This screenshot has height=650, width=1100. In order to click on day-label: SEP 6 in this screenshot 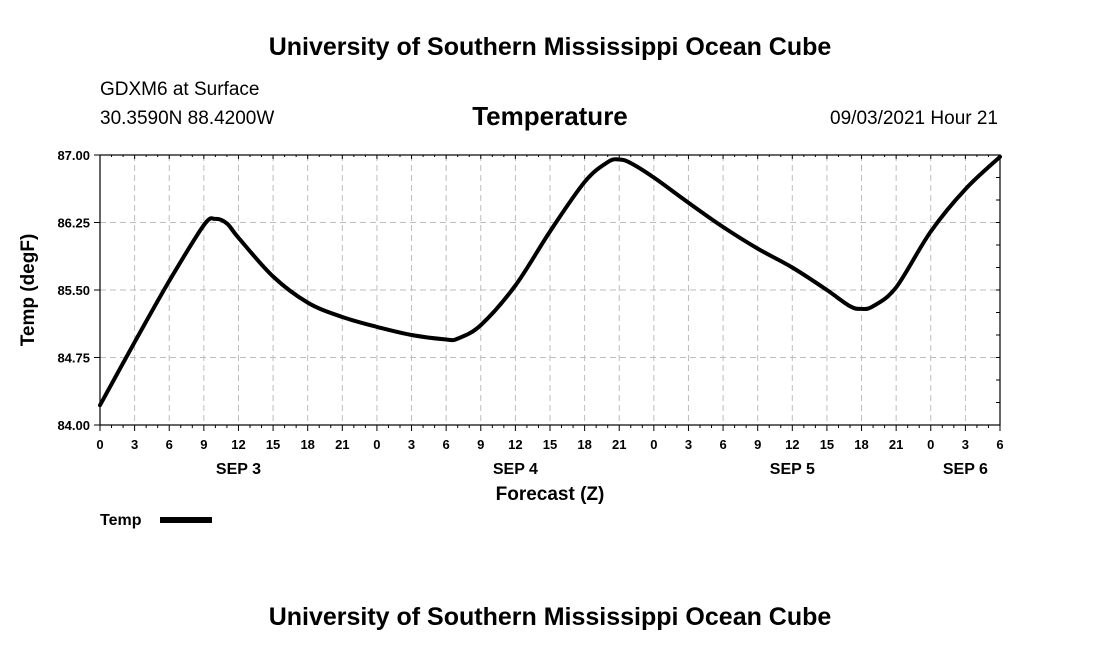, I will do `click(965, 469)`.